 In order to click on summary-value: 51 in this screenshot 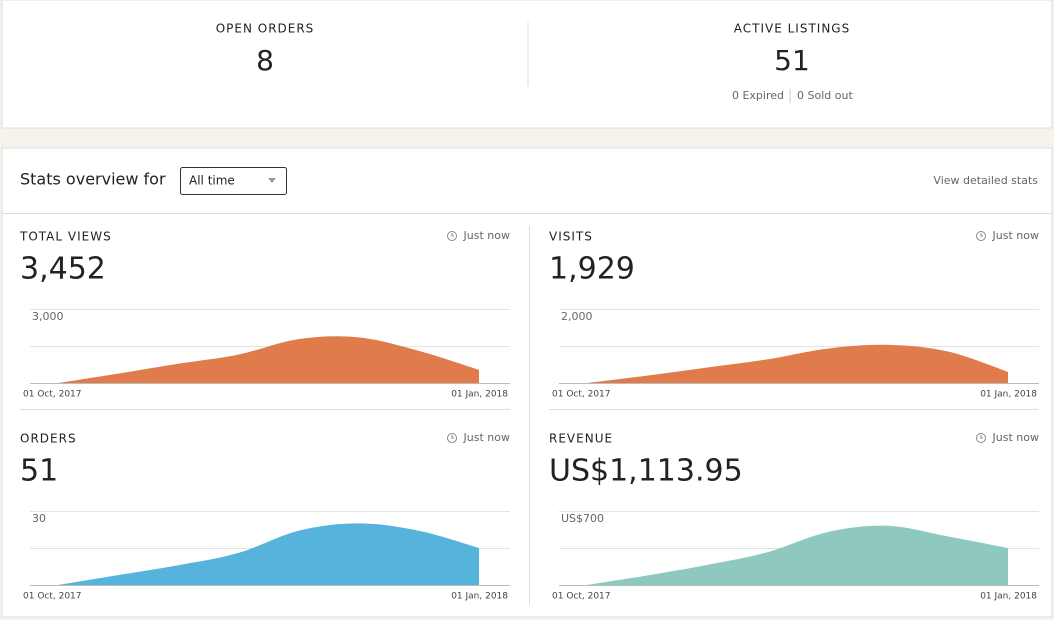, I will do `click(792, 60)`.